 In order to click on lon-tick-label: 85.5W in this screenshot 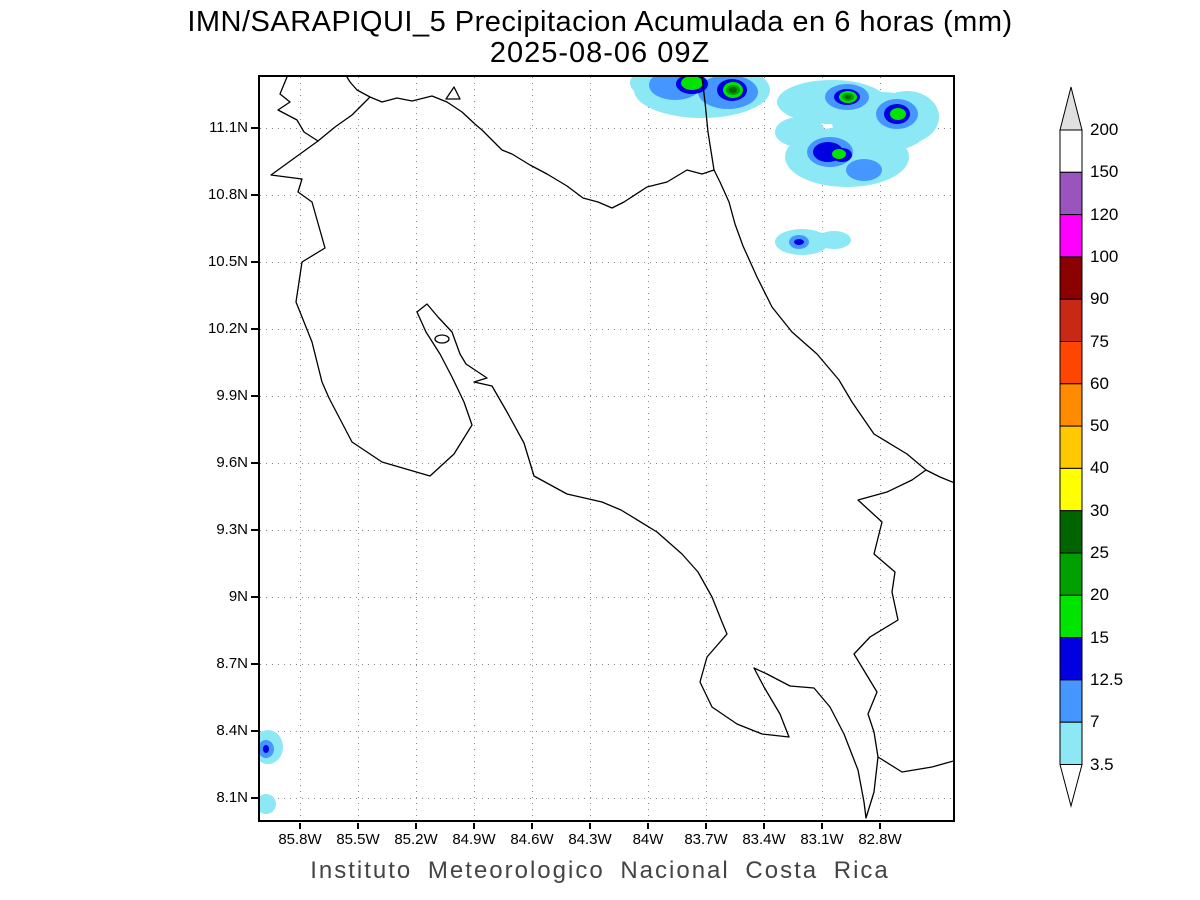, I will do `click(358, 839)`.